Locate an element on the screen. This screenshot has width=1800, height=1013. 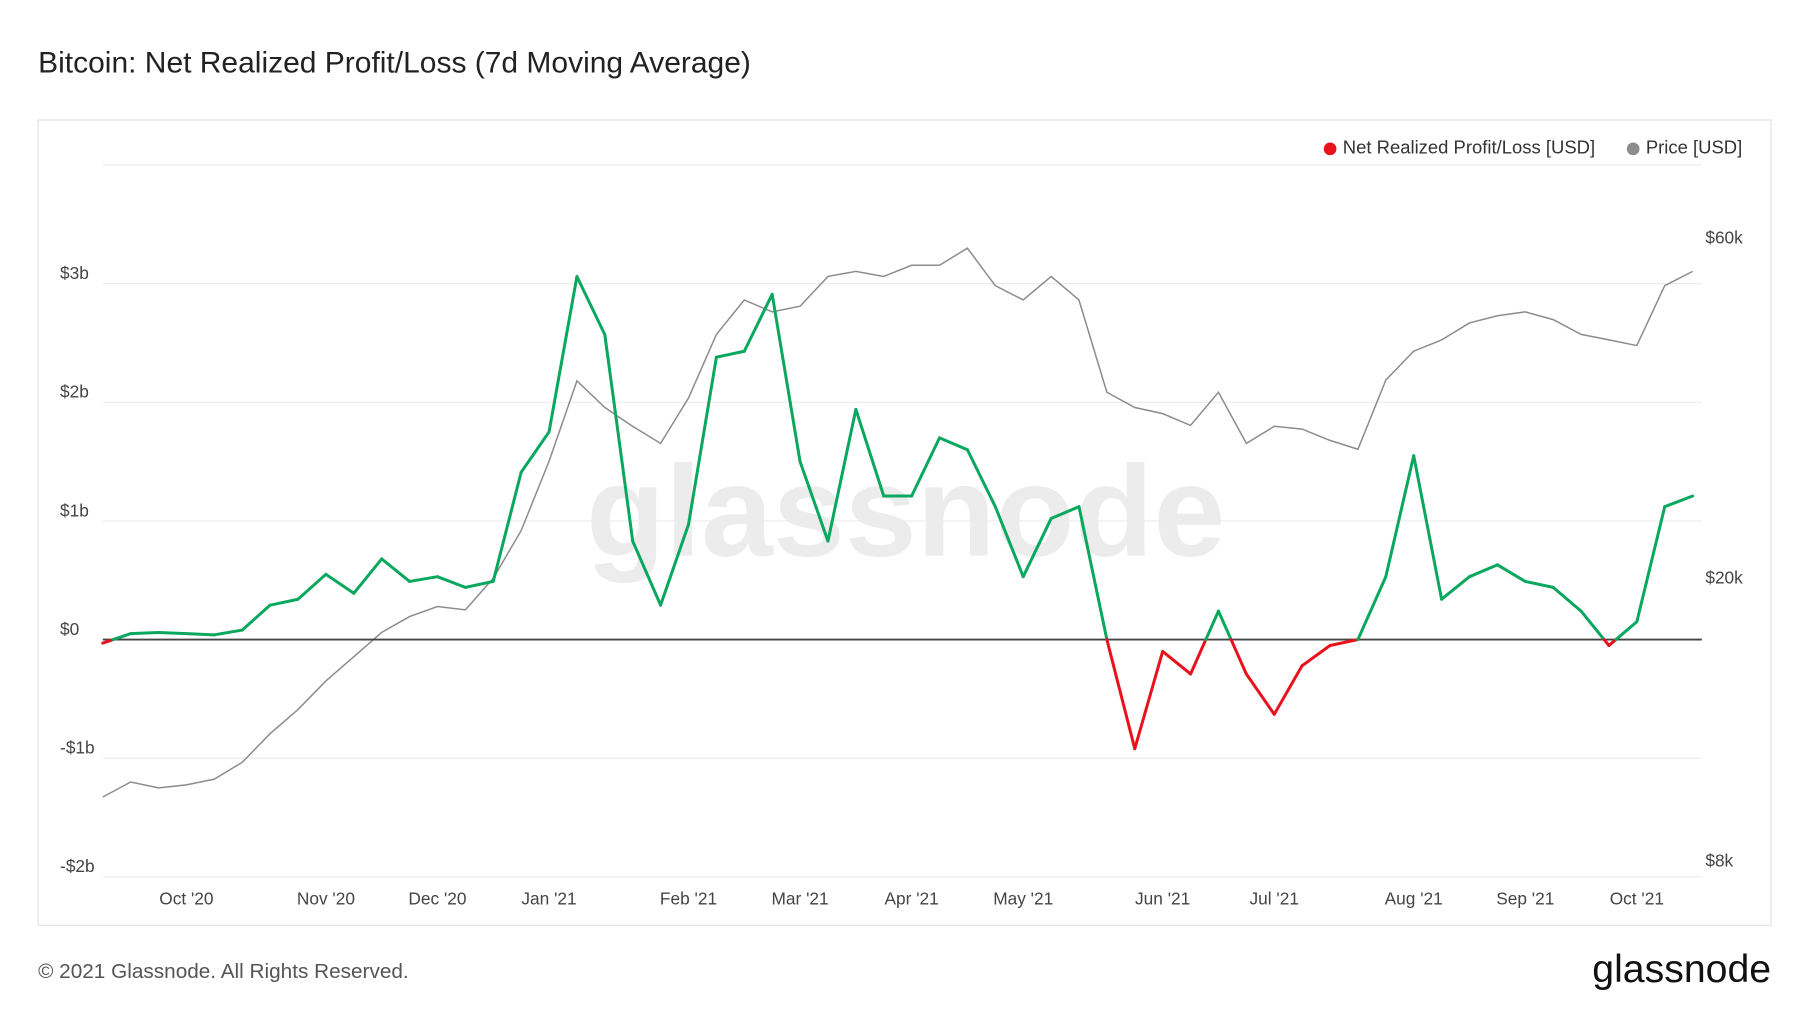
x-tick-label: Dec '20 is located at coordinates (437, 898).